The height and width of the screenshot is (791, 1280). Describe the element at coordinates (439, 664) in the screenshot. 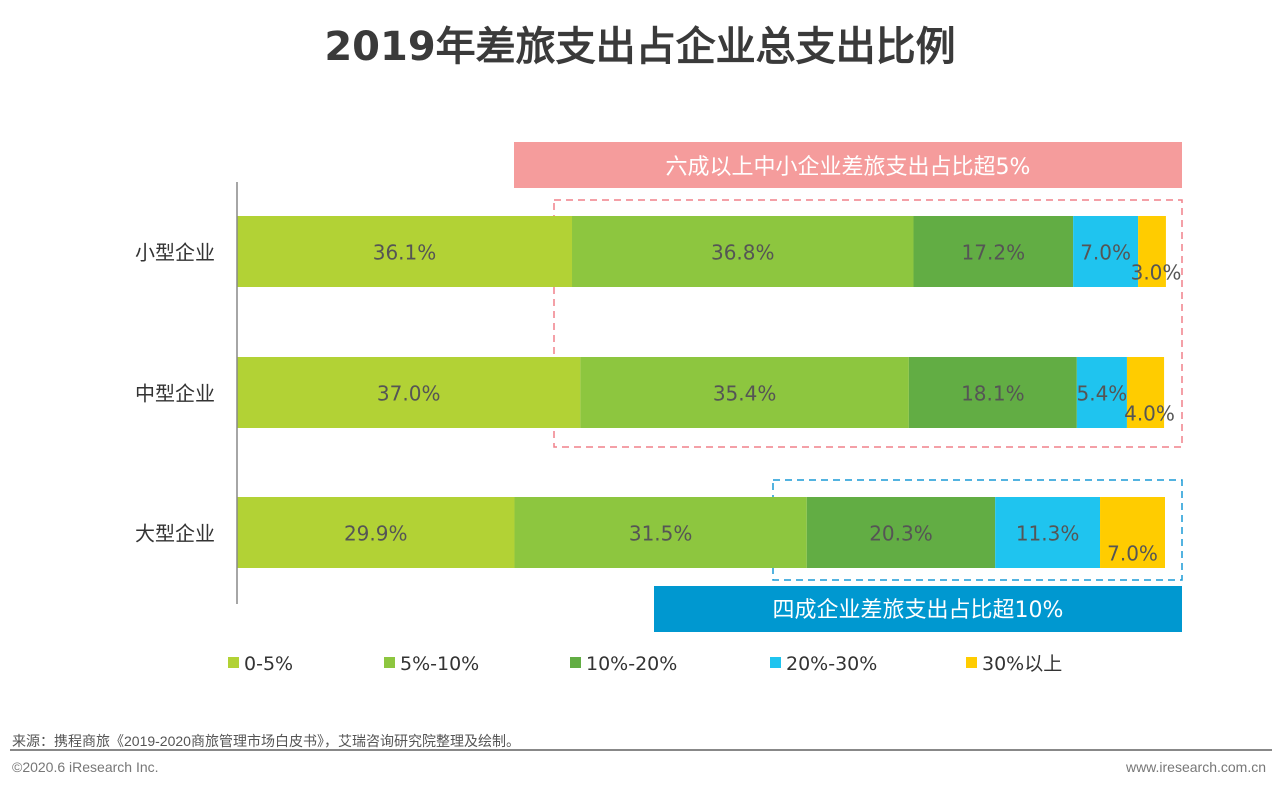

I see `legend-label: 5%-10%` at that location.